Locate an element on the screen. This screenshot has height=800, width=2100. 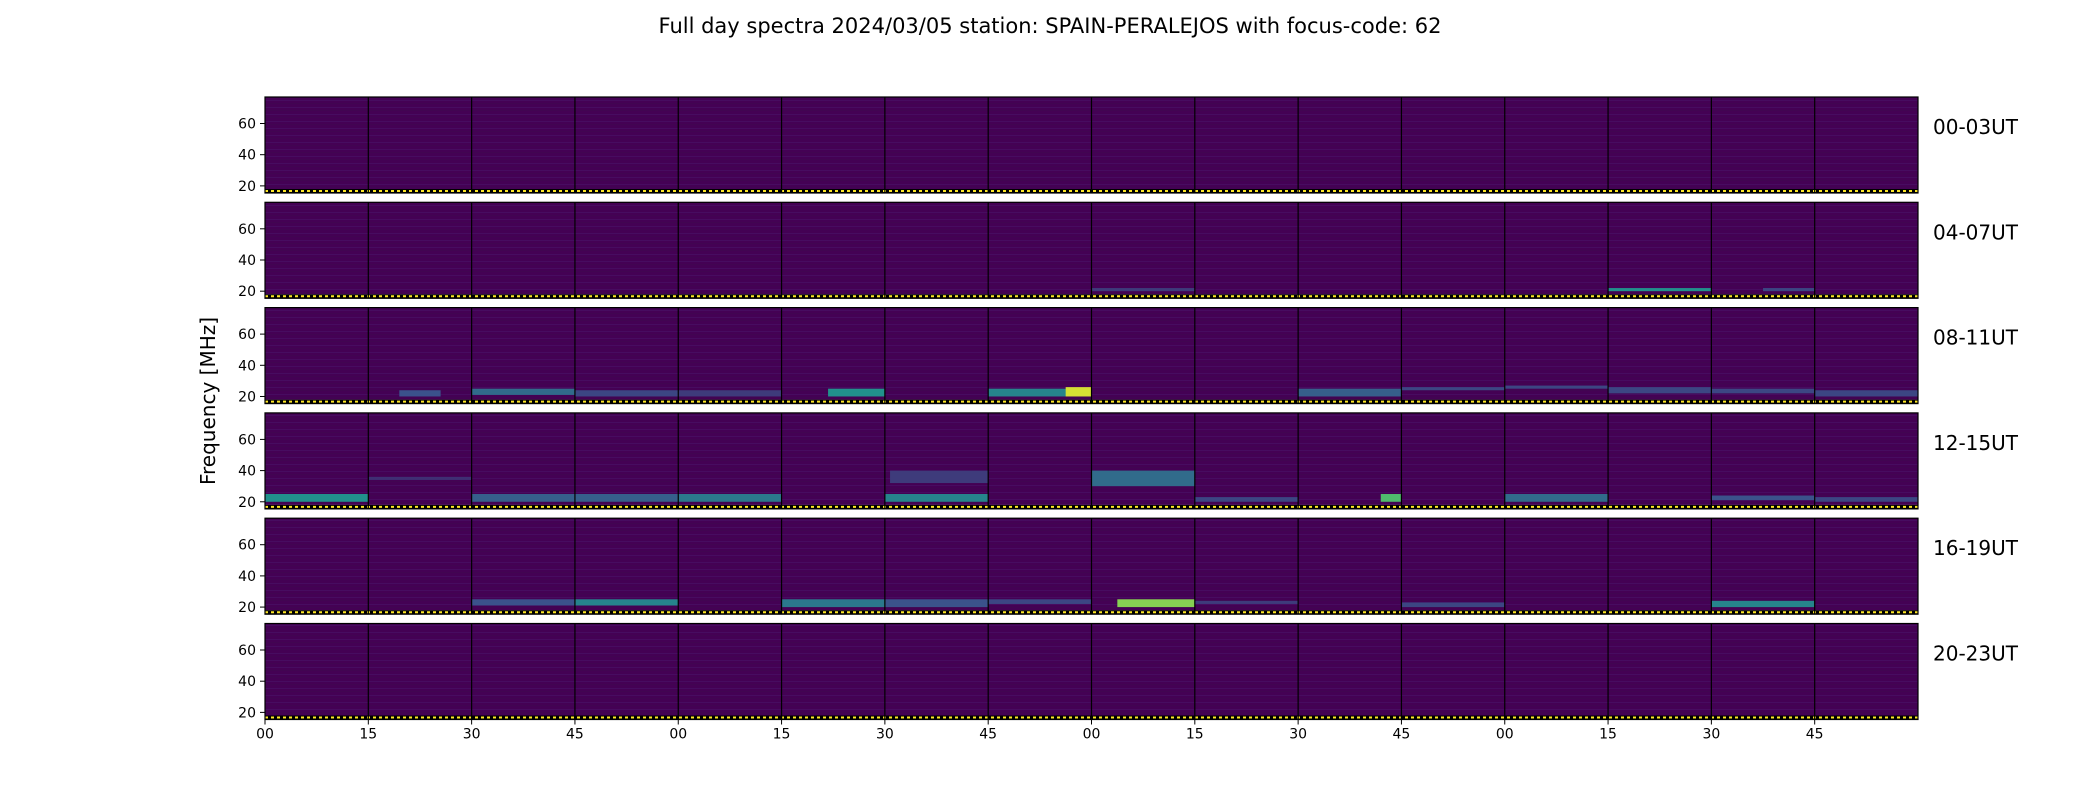
spectra-row: 20 40 60 00-03UT is located at coordinates (1128, 145).